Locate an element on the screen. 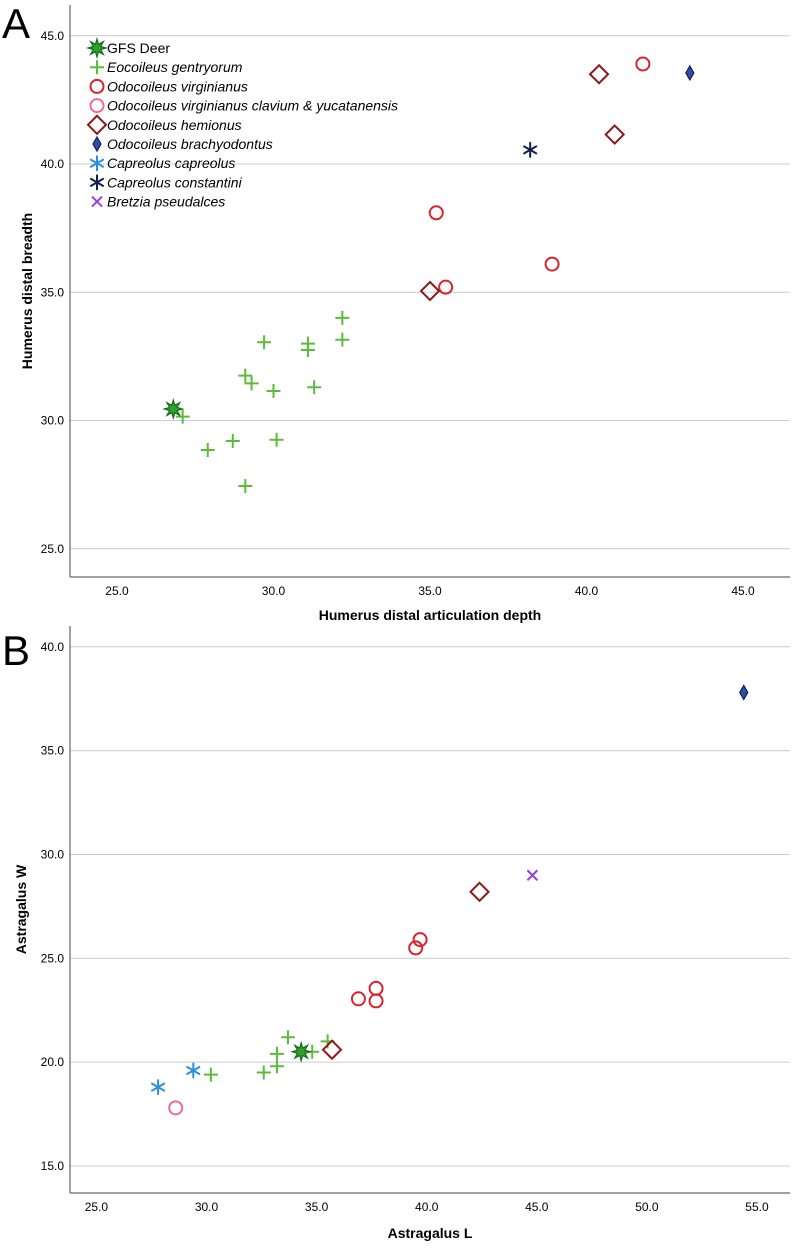 This screenshot has height=1250, width=800. data-point-bretzia is located at coordinates (532, 875).